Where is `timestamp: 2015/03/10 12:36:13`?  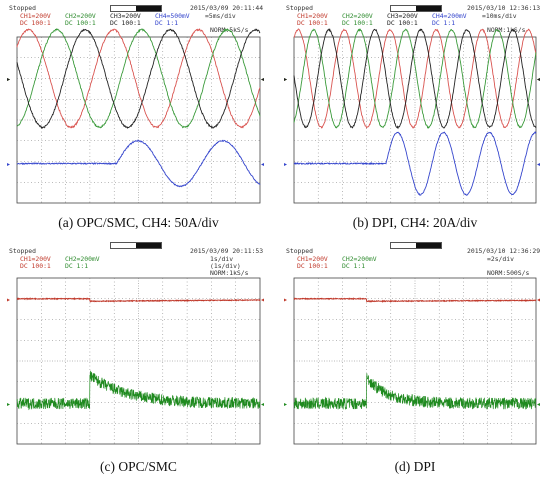 timestamp: 2015/03/10 12:36:13 is located at coordinates (504, 8).